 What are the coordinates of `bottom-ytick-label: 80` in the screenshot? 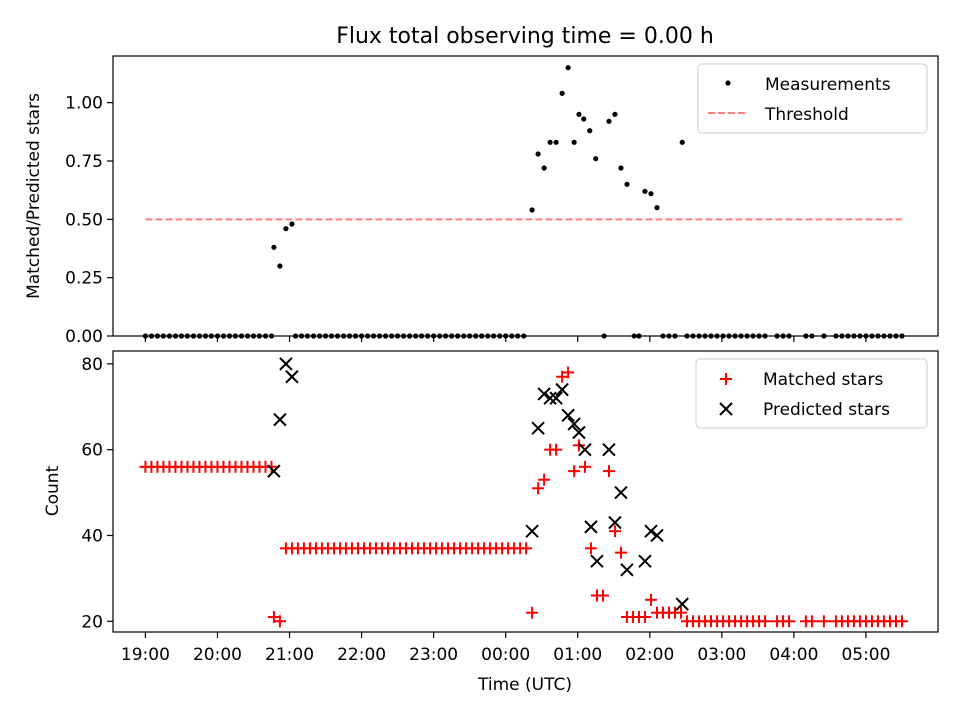 It's located at (92, 365).